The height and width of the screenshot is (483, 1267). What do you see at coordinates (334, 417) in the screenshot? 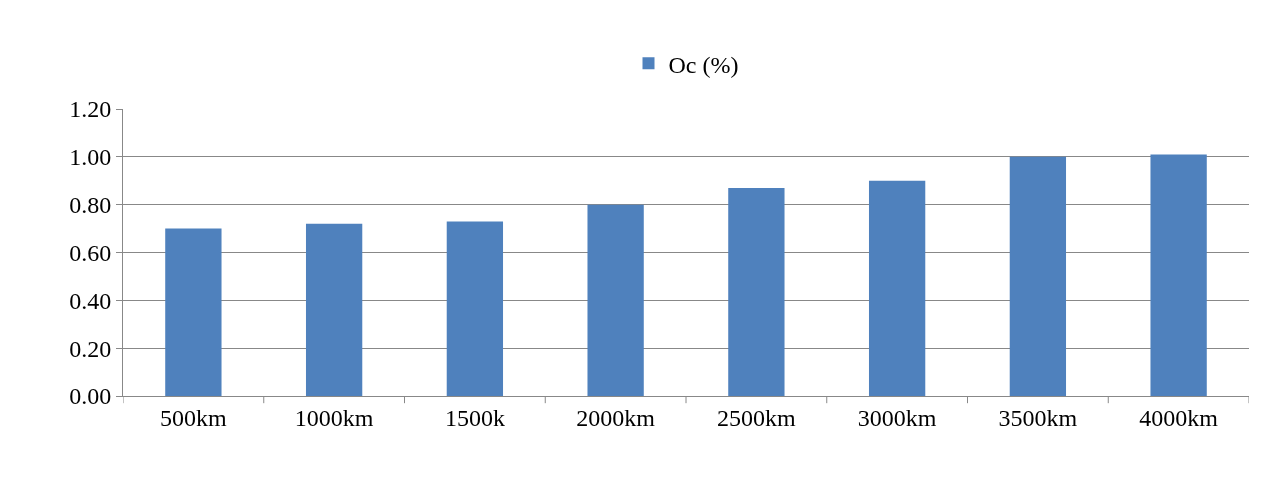
I see `x-tick-label: 1000km` at bounding box center [334, 417].